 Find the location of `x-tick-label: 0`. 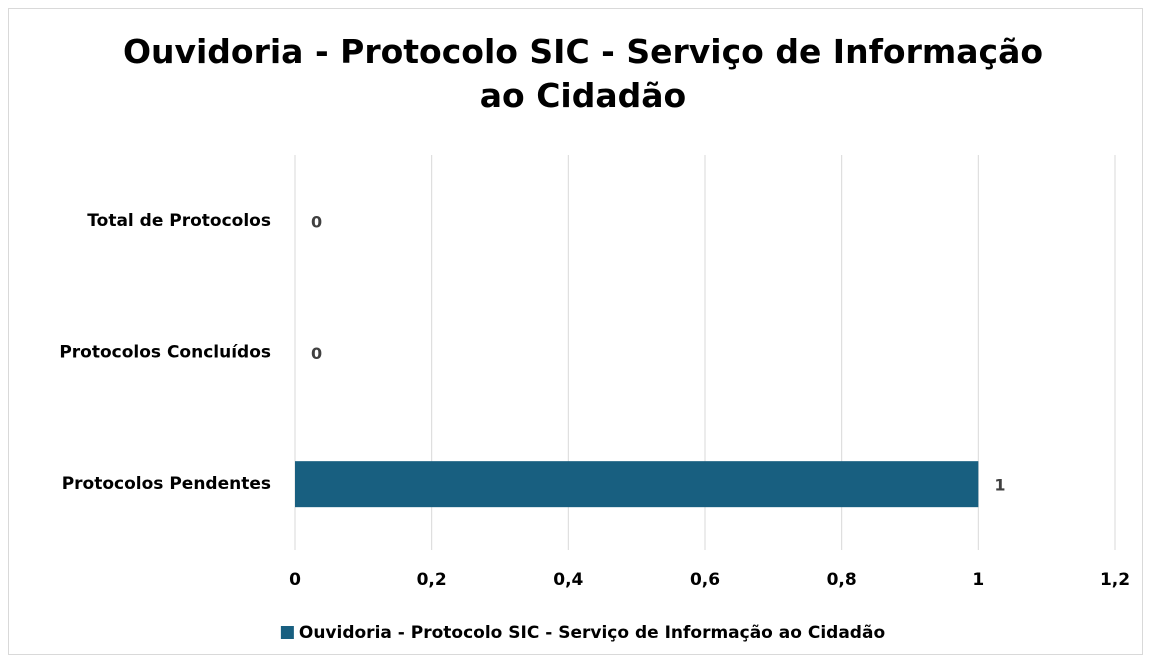

x-tick-label: 0 is located at coordinates (295, 580).